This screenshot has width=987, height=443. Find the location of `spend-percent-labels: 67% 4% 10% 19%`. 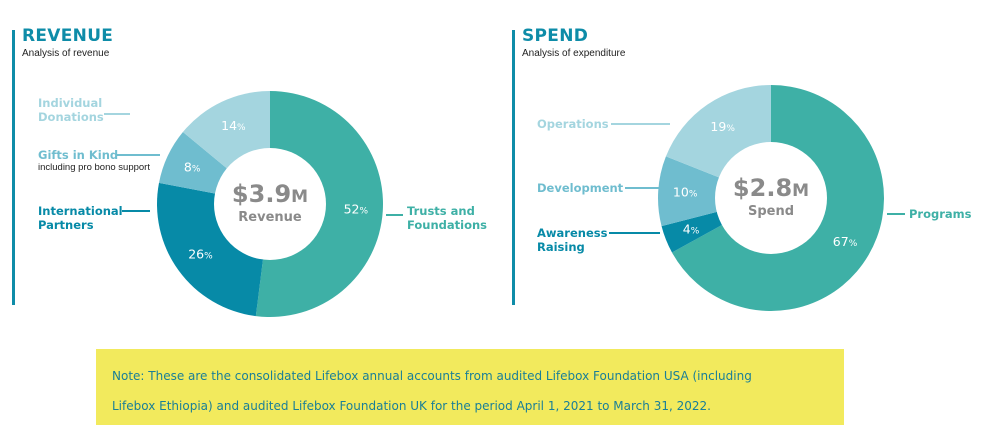

spend-percent-labels: 67% 4% 10% 19% is located at coordinates (765, 184).